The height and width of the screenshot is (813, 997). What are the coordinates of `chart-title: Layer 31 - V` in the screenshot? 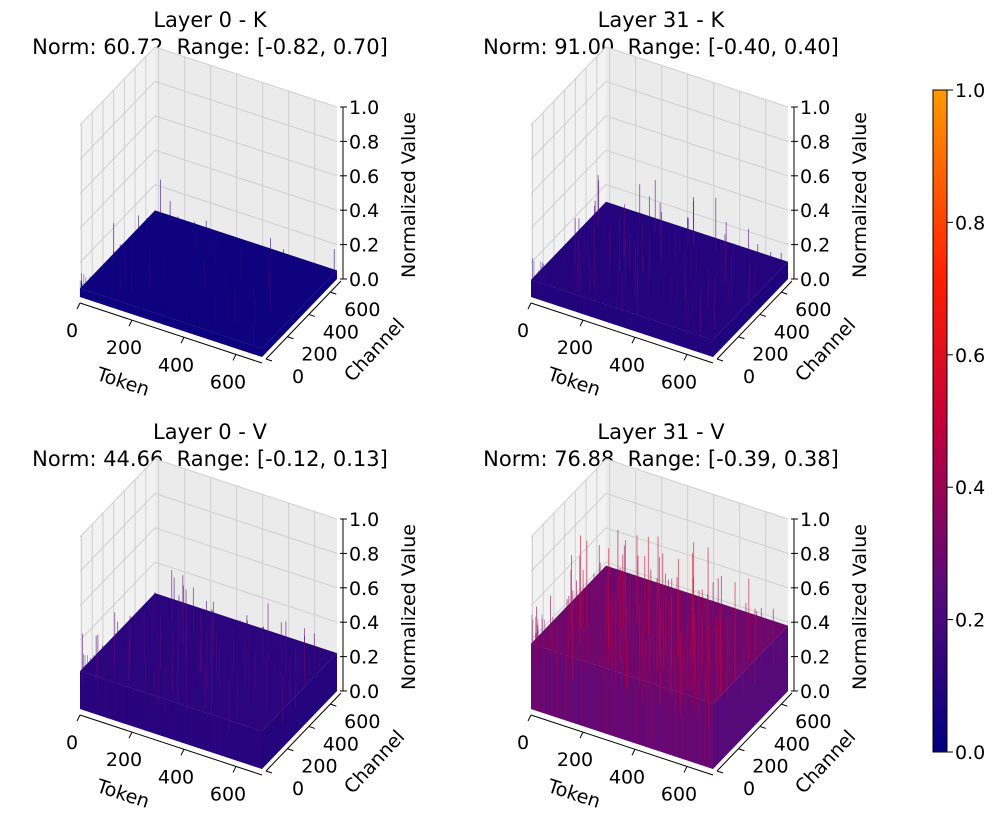 It's located at (661, 432).